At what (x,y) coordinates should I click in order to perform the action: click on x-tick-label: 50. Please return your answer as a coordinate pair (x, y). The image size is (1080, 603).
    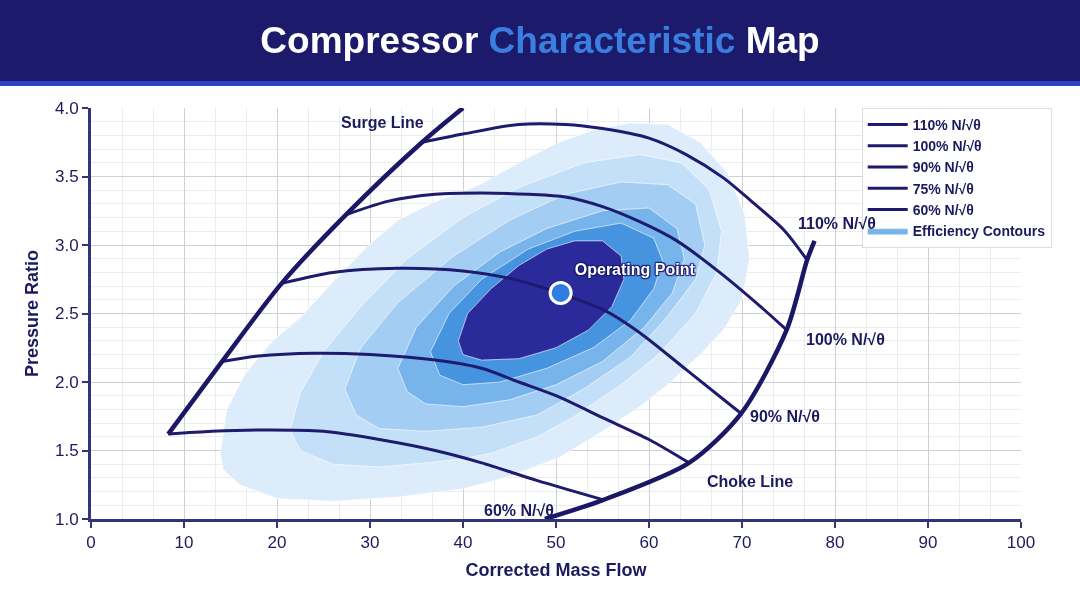
    Looking at the image, I should click on (556, 543).